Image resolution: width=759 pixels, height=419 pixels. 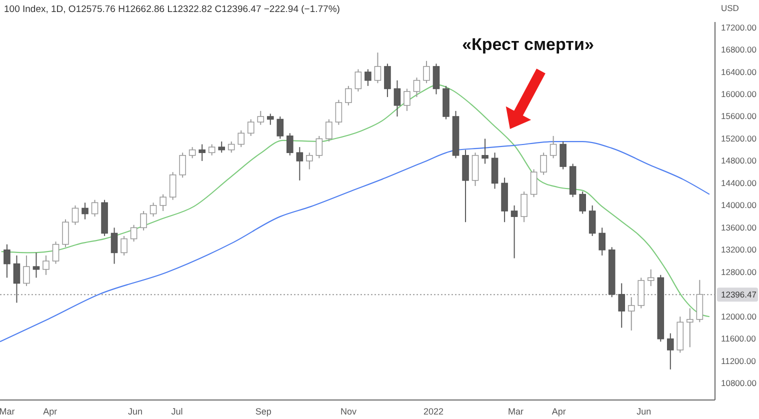 What do you see at coordinates (739, 249) in the screenshot?
I see `y-tick-label: 13200.00` at bounding box center [739, 249].